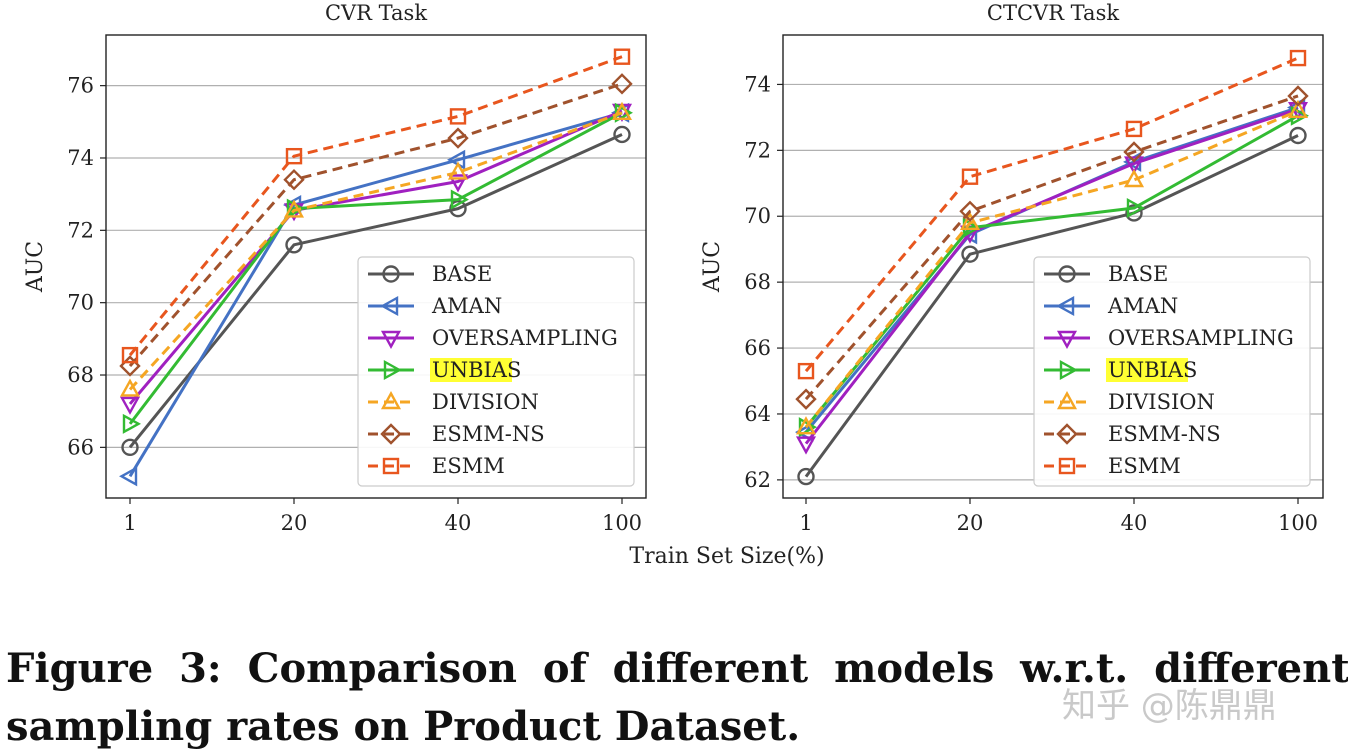 Image resolution: width=1348 pixels, height=753 pixels. What do you see at coordinates (1053, 13) in the screenshot?
I see `chart-title: CTCVR Task` at bounding box center [1053, 13].